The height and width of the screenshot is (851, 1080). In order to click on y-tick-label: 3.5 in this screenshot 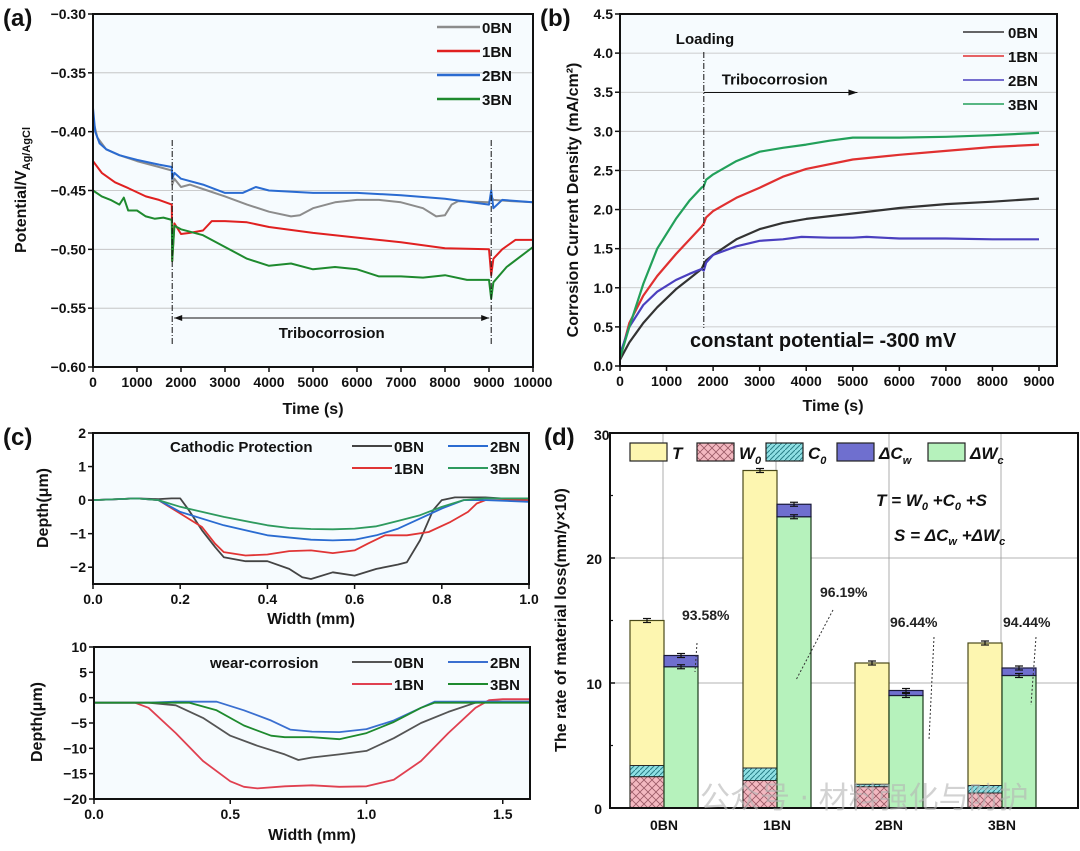, I will do `click(604, 92)`.